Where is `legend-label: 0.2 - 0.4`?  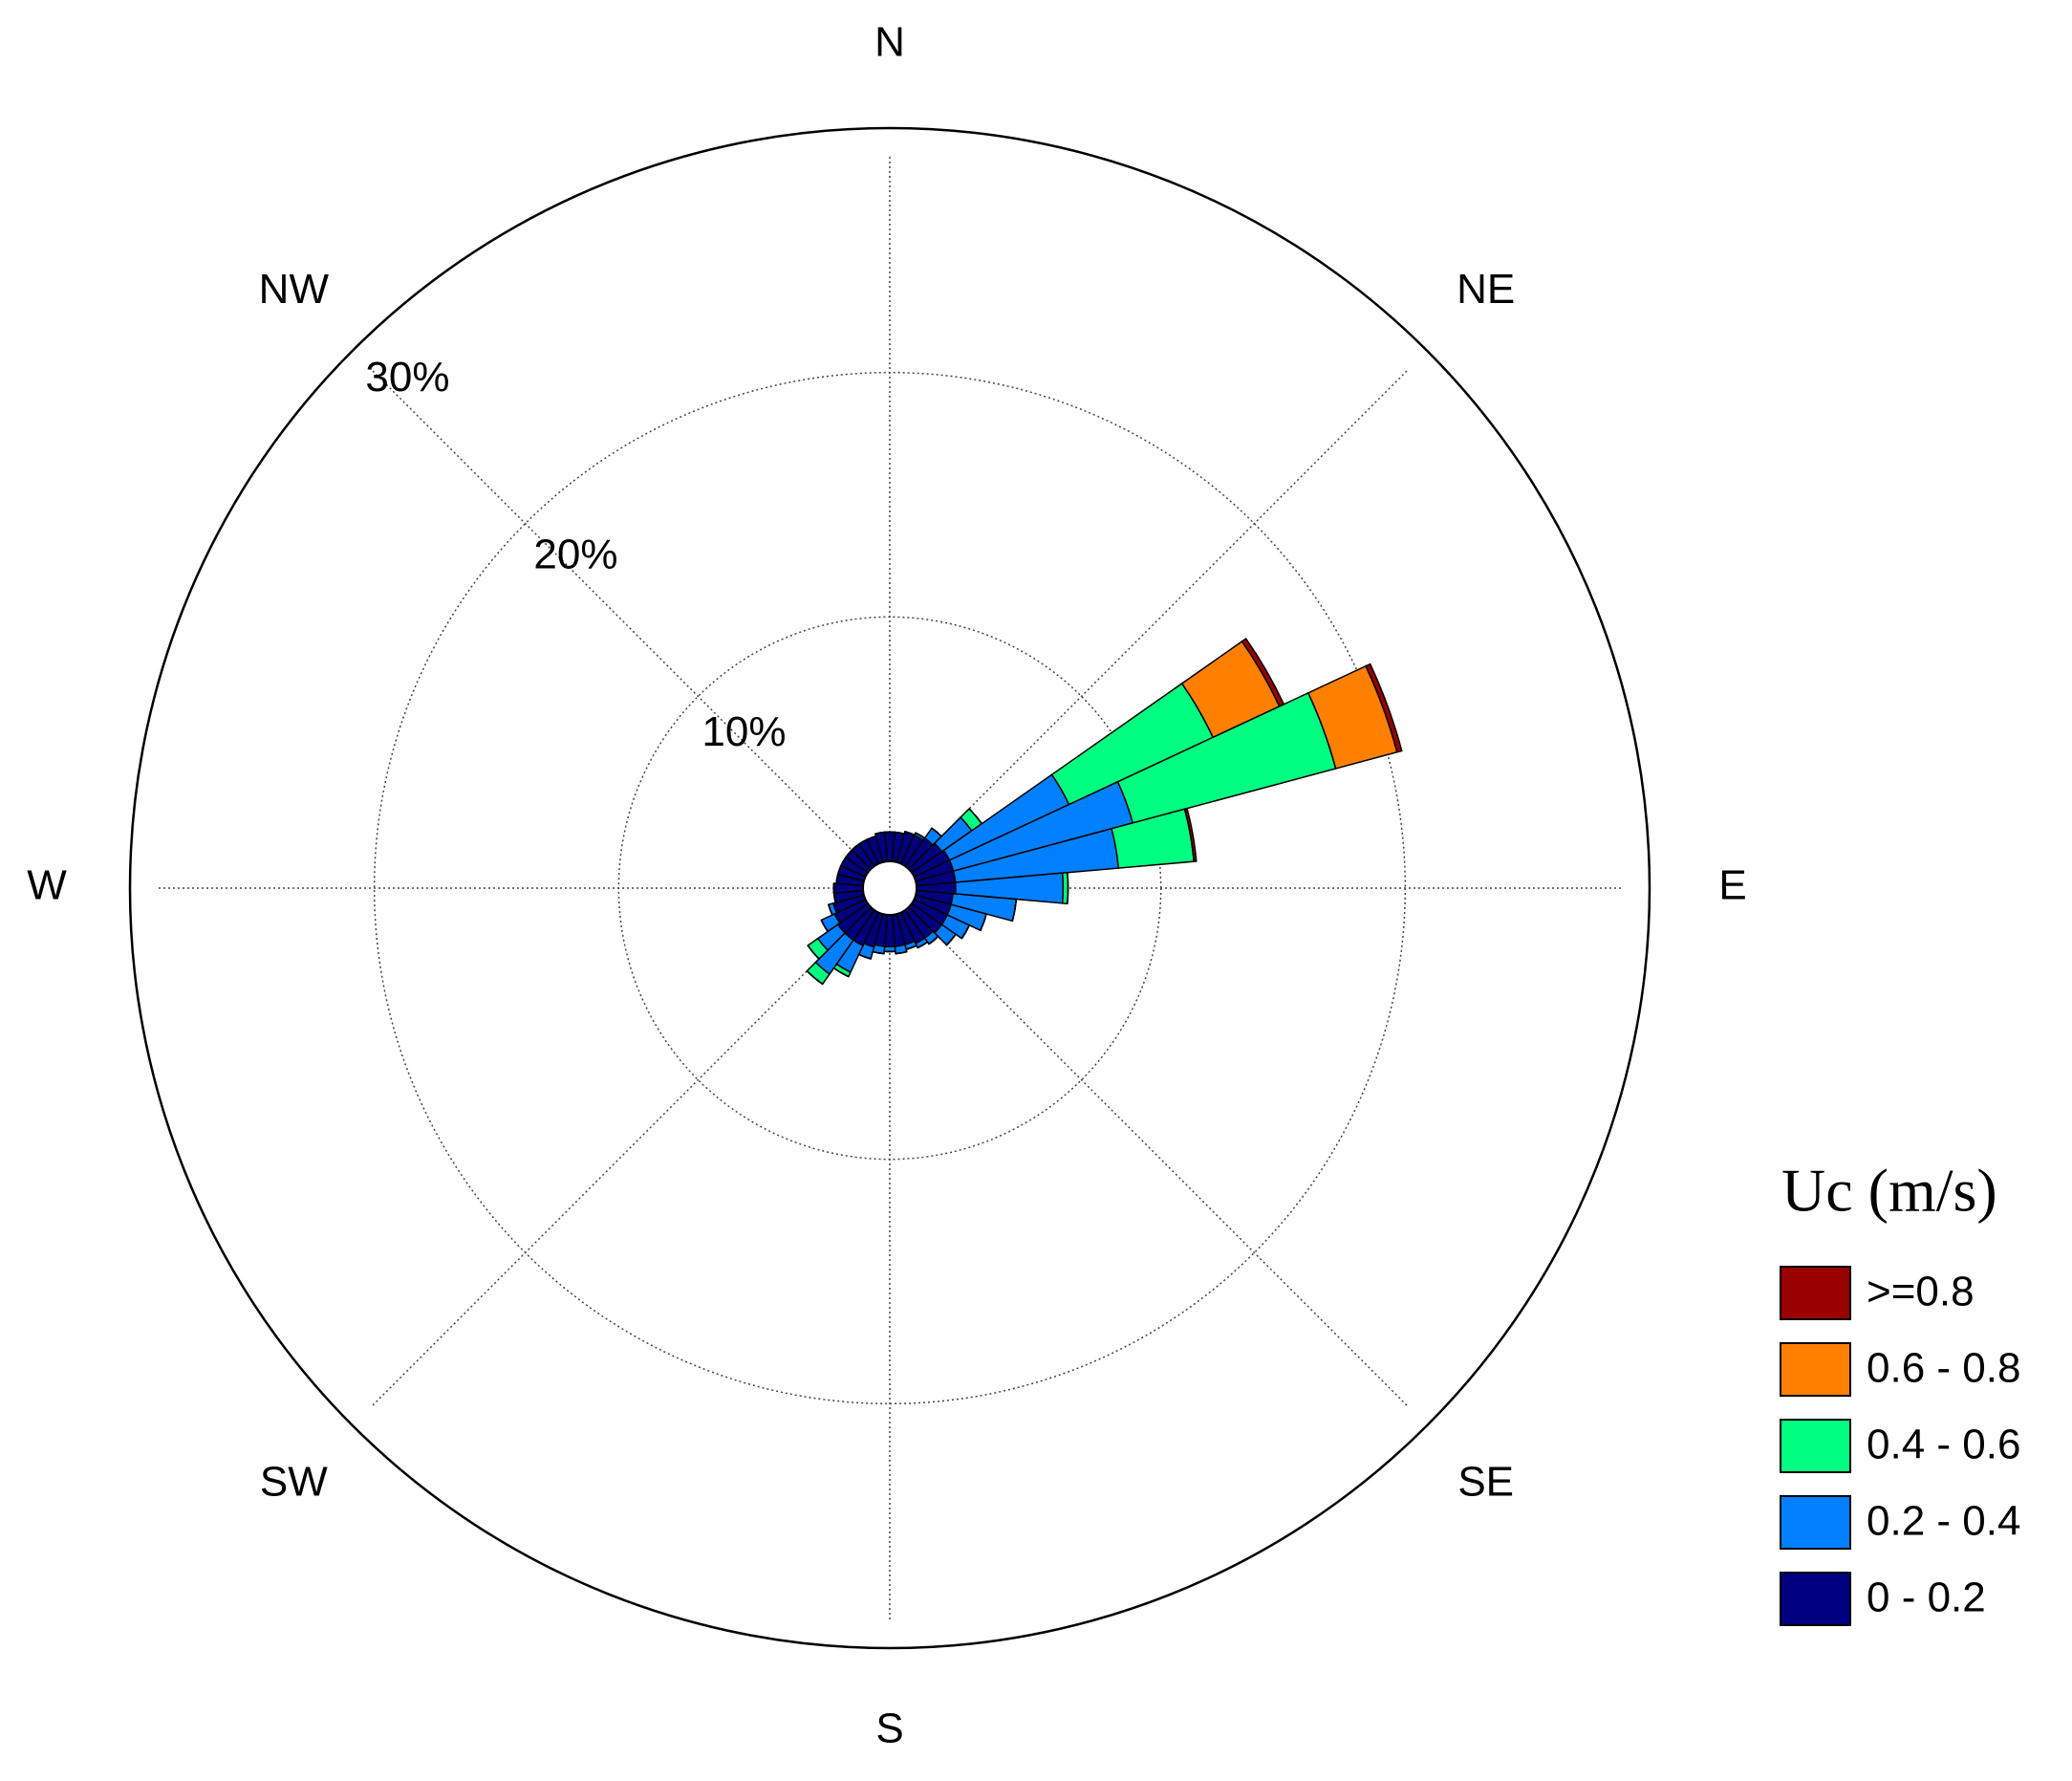
legend-label: 0.2 - 0.4 is located at coordinates (1943, 1522).